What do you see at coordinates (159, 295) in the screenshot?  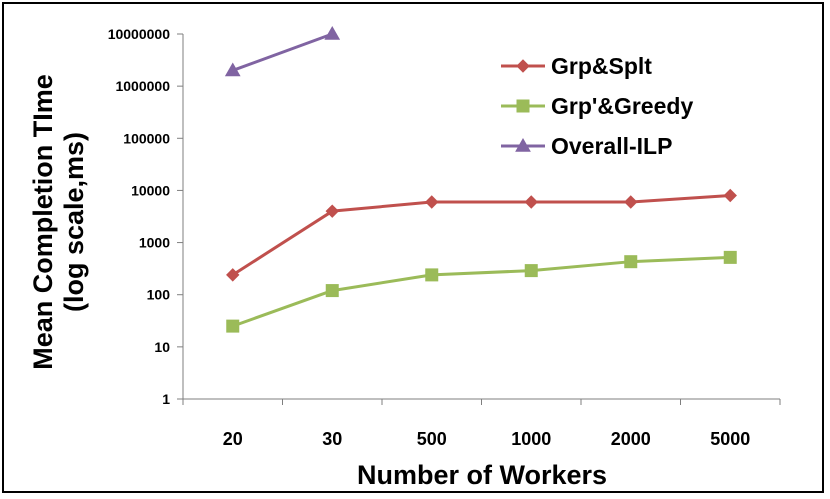 I see `y-tick-label: 100` at bounding box center [159, 295].